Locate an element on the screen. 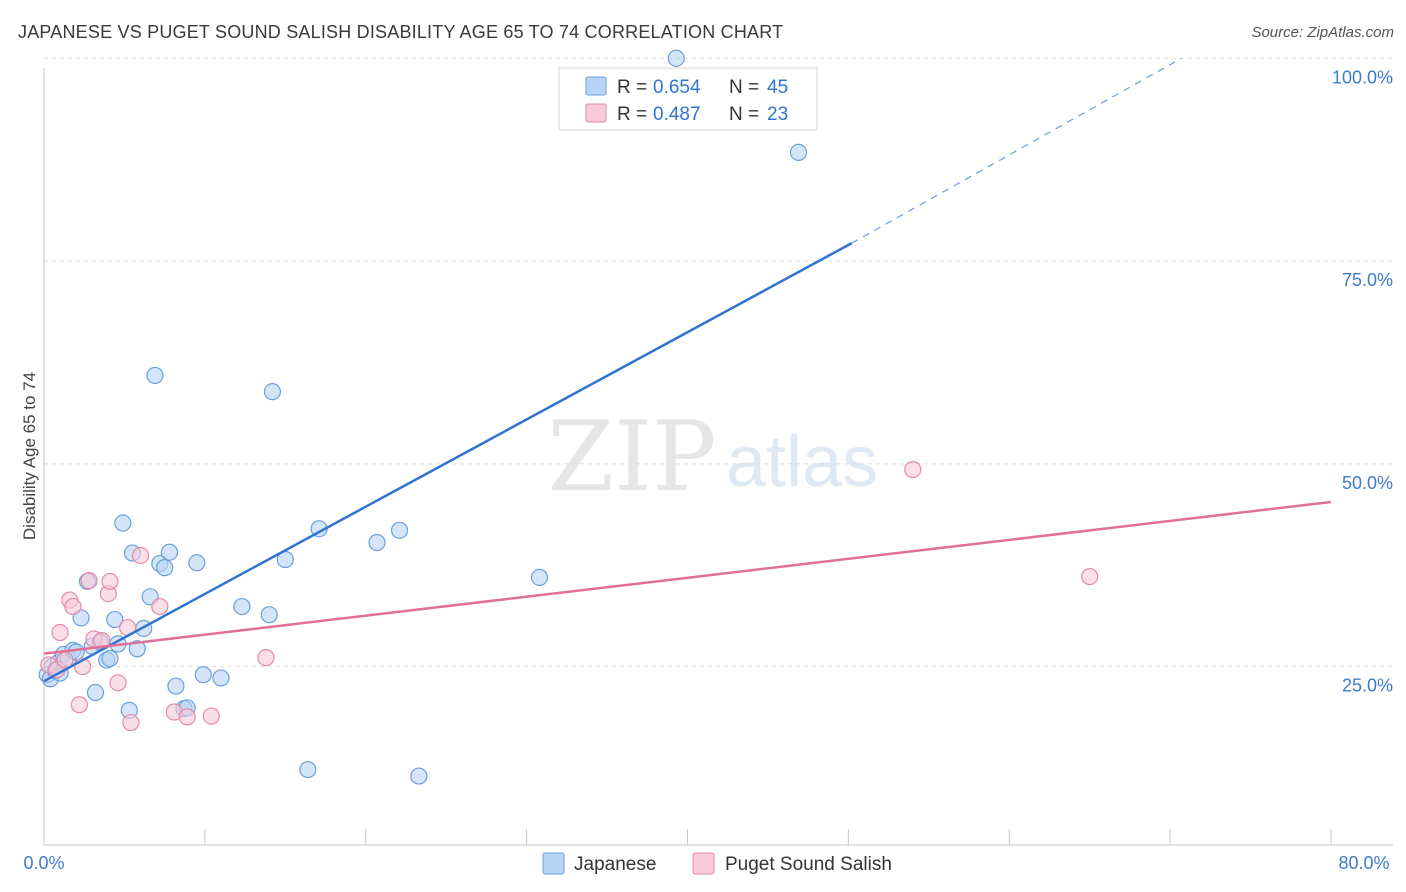 This screenshot has height=892, width=1406. legend-n-value-japanese: 45 is located at coordinates (777, 87).